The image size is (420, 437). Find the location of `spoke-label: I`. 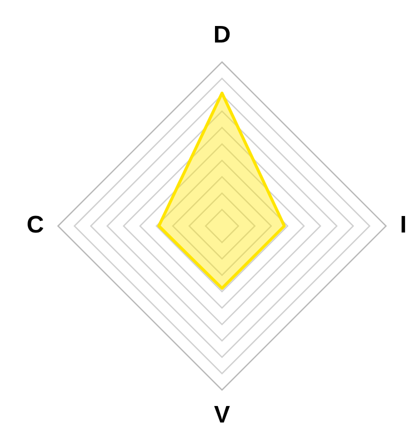

spoke-label: I is located at coordinates (403, 224).